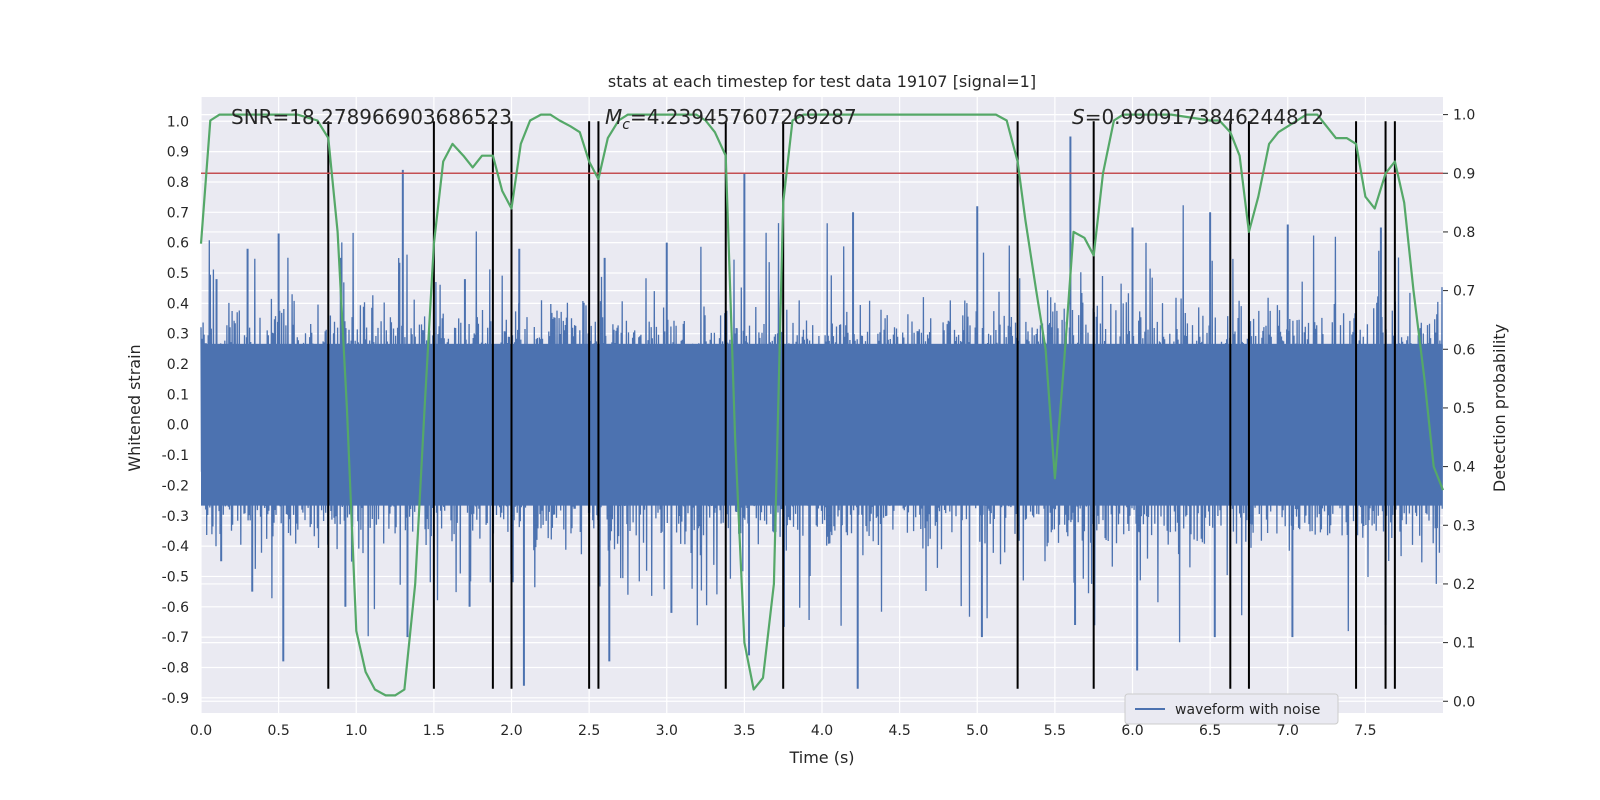 This screenshot has width=1600, height=800. I want to click on y-right-tick-label: 0.4, so click(1464, 468).